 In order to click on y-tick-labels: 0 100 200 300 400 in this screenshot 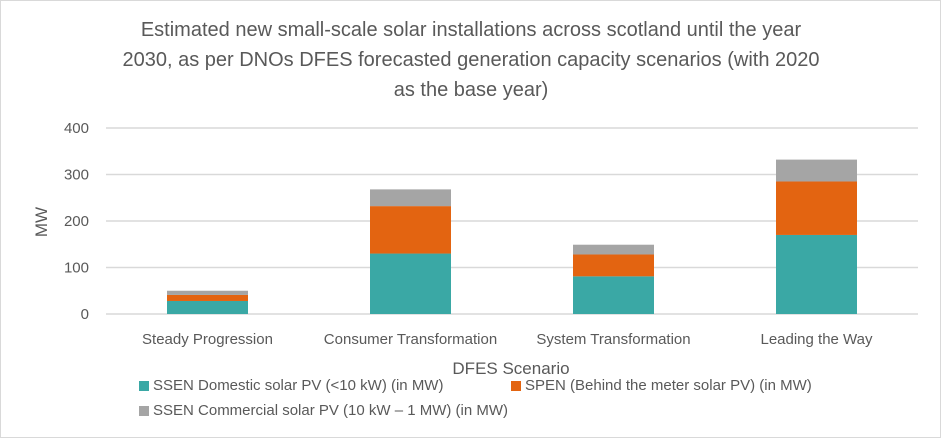, I will do `click(76, 221)`.